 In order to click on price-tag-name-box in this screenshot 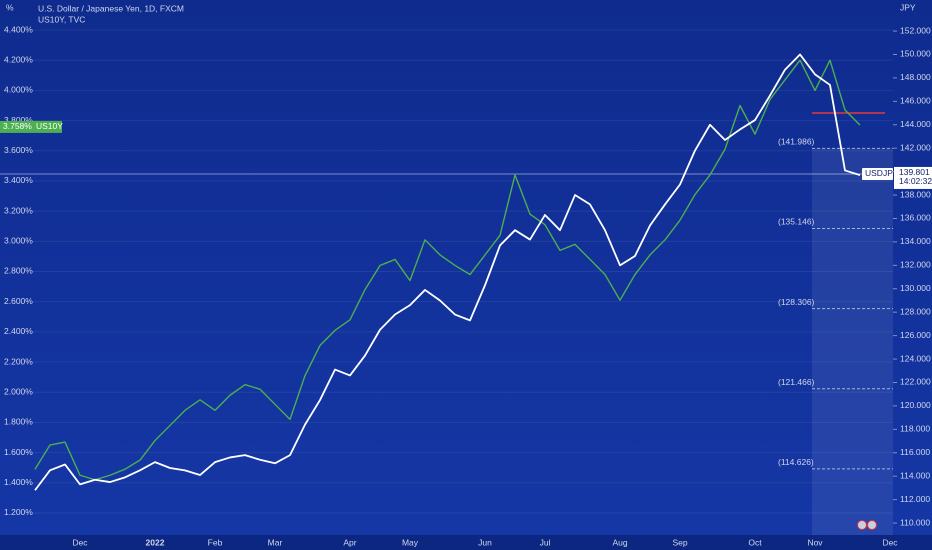, I will do `click(877, 173)`.